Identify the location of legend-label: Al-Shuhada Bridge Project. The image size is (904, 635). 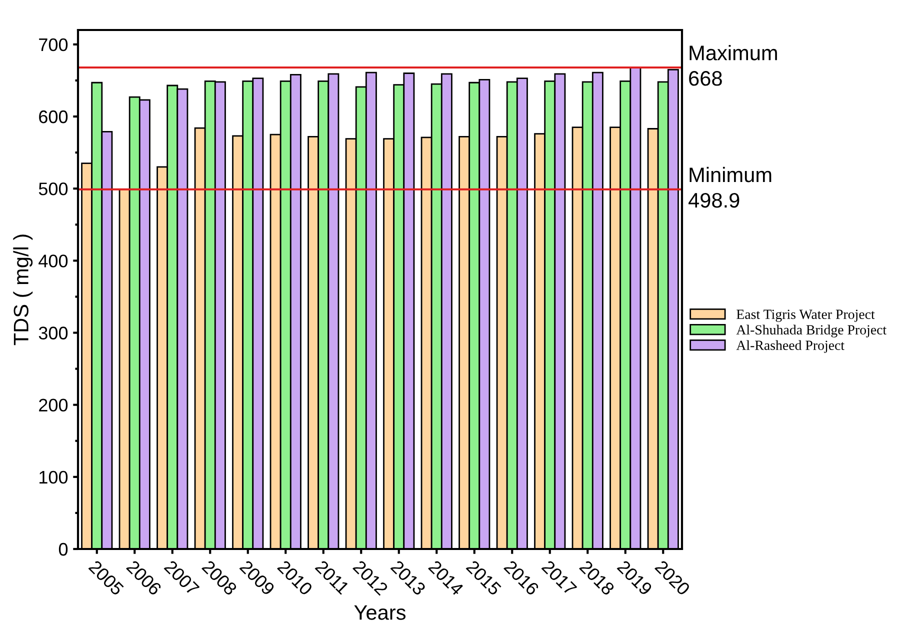
(811, 331).